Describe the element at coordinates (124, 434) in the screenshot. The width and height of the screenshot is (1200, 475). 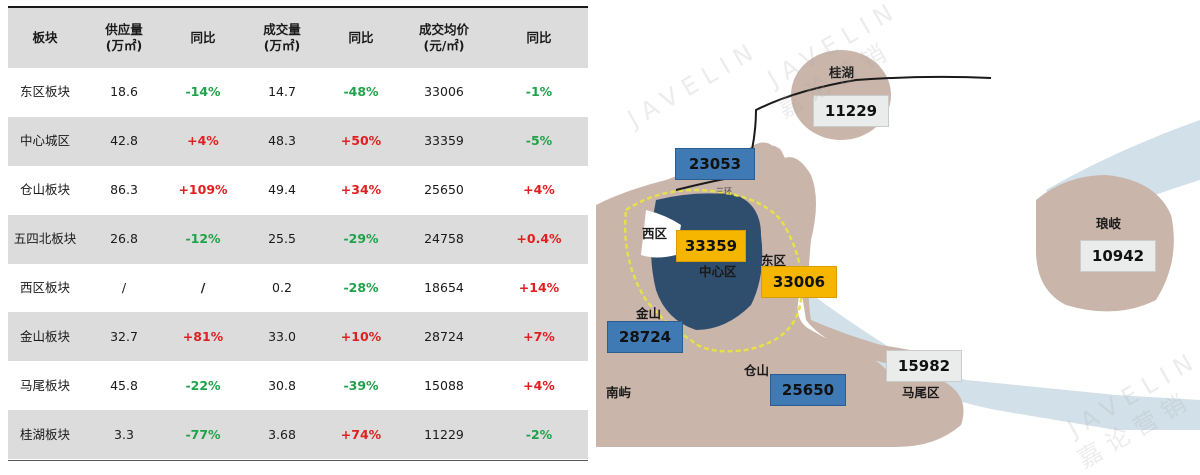
I see `cell-supply: 3.3` at that location.